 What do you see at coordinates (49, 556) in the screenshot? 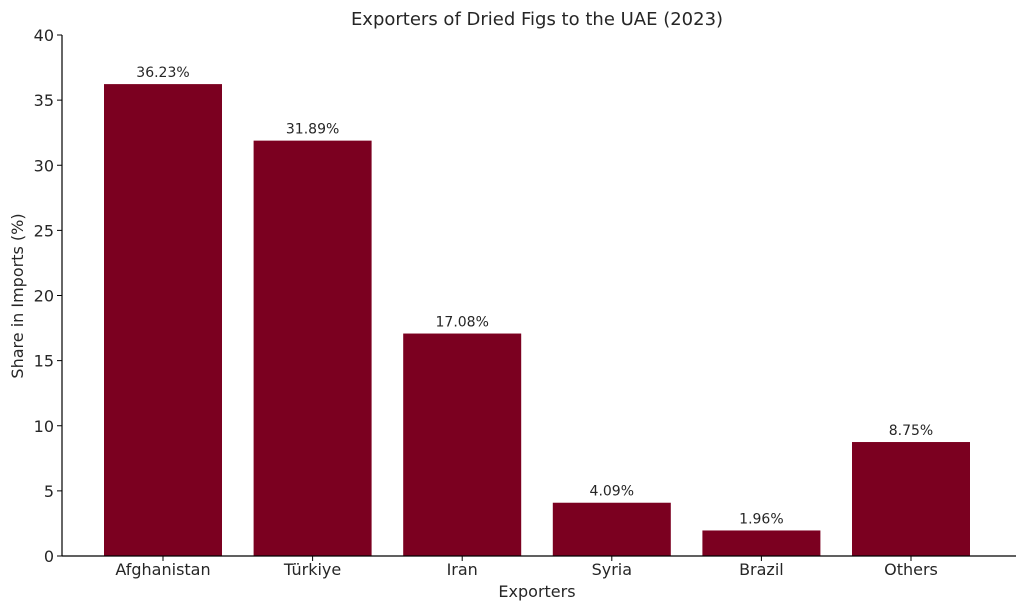
I see `y-tick-label-0: 0` at bounding box center [49, 556].